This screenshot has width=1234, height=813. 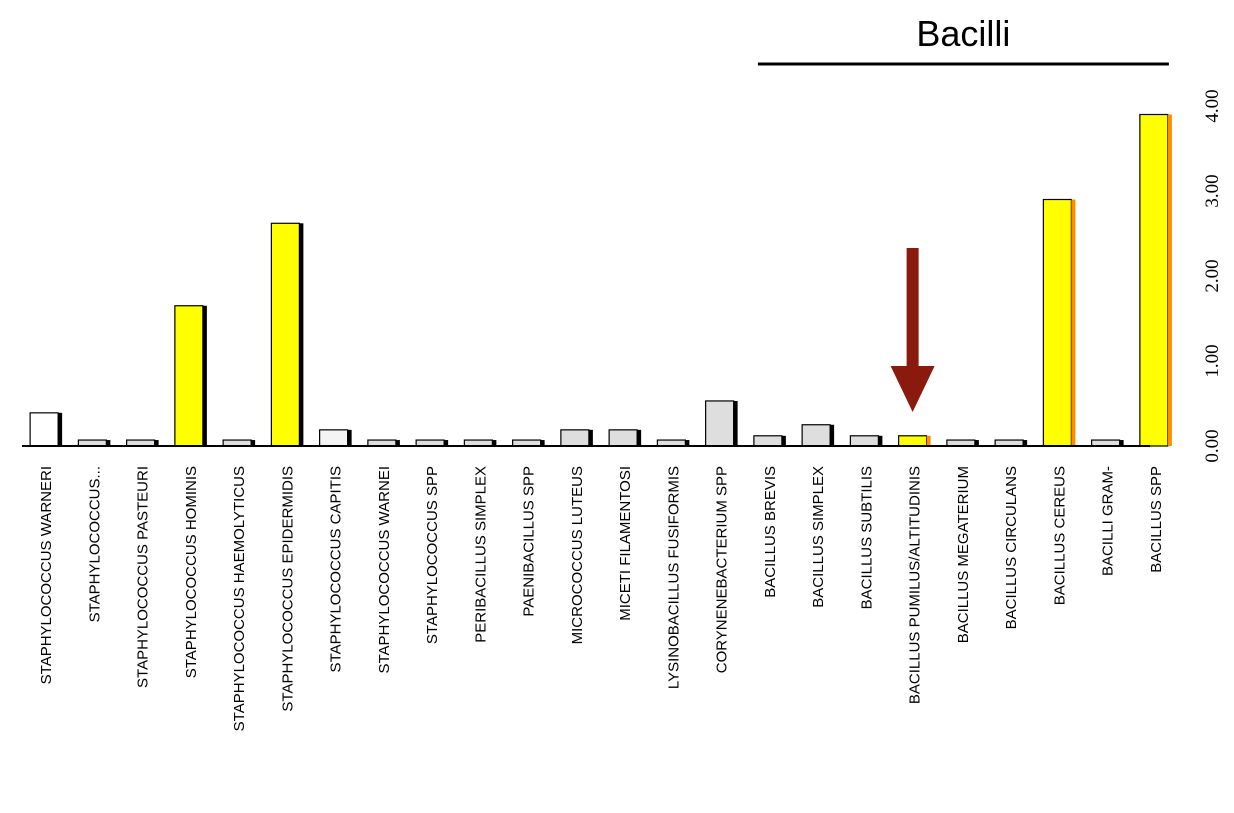 What do you see at coordinates (818, 537) in the screenshot?
I see `x-tick-label: BACILLUS SIMPLEX` at bounding box center [818, 537].